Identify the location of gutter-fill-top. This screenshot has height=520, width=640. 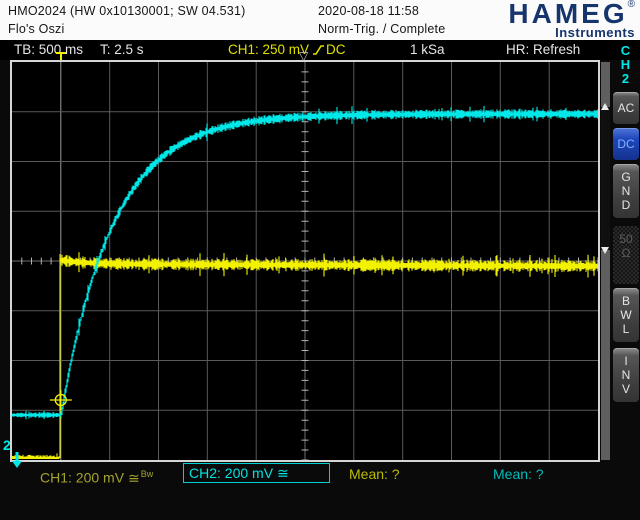
(605, 84).